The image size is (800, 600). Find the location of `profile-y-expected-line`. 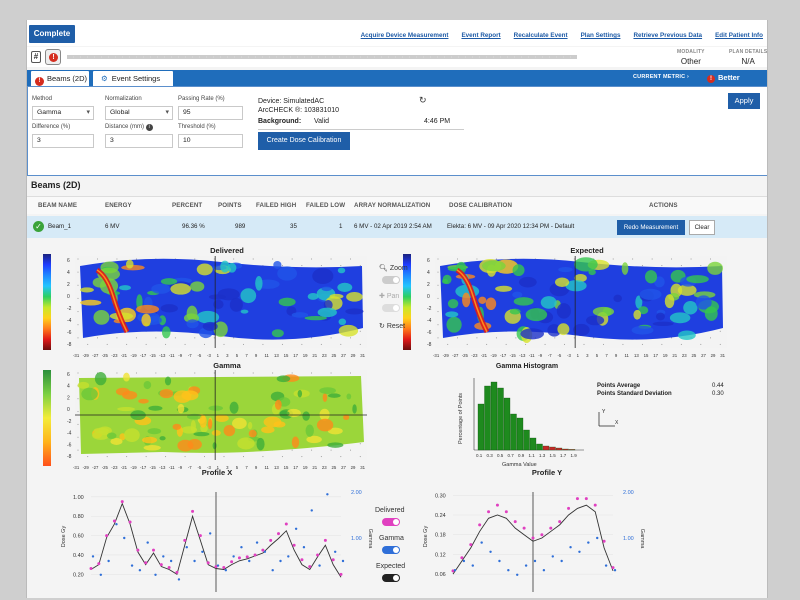

profile-y-expected-line is located at coordinates (533, 539).